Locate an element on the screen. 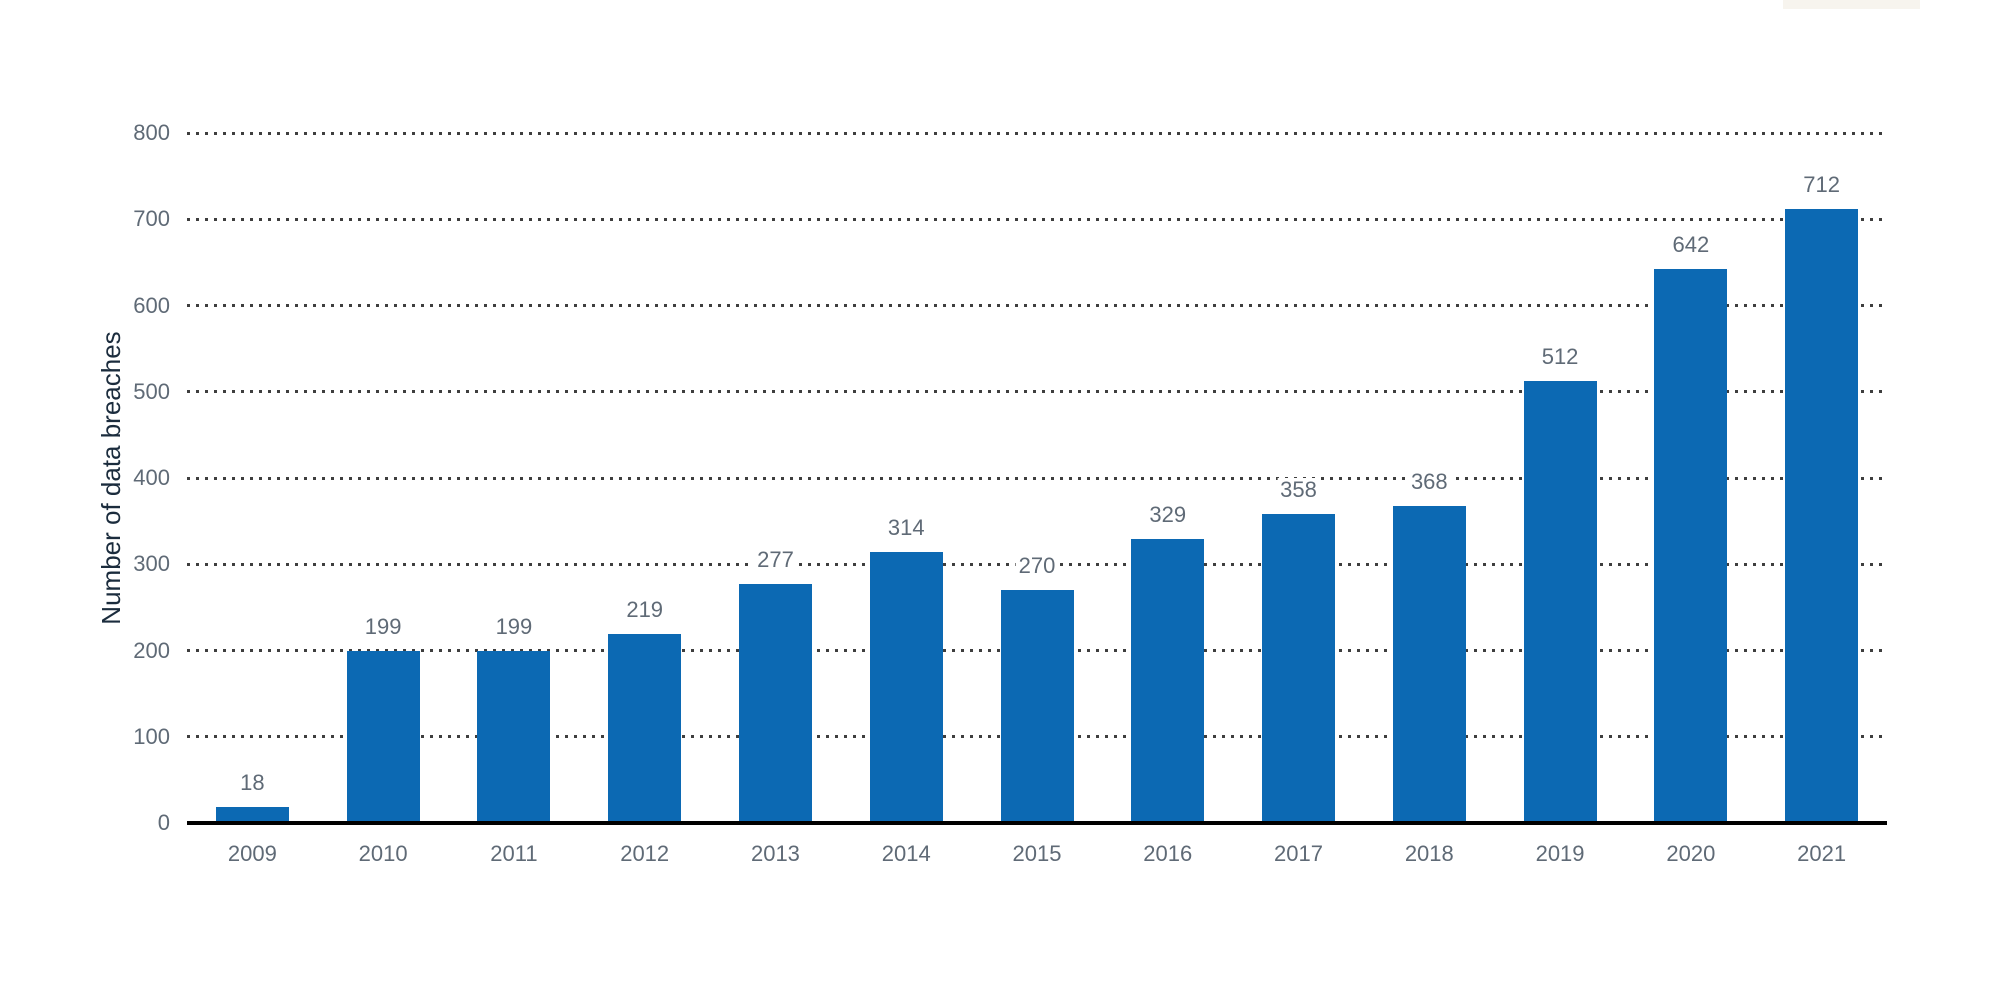 The width and height of the screenshot is (2000, 981). bar-value-label: 314 is located at coordinates (906, 528).